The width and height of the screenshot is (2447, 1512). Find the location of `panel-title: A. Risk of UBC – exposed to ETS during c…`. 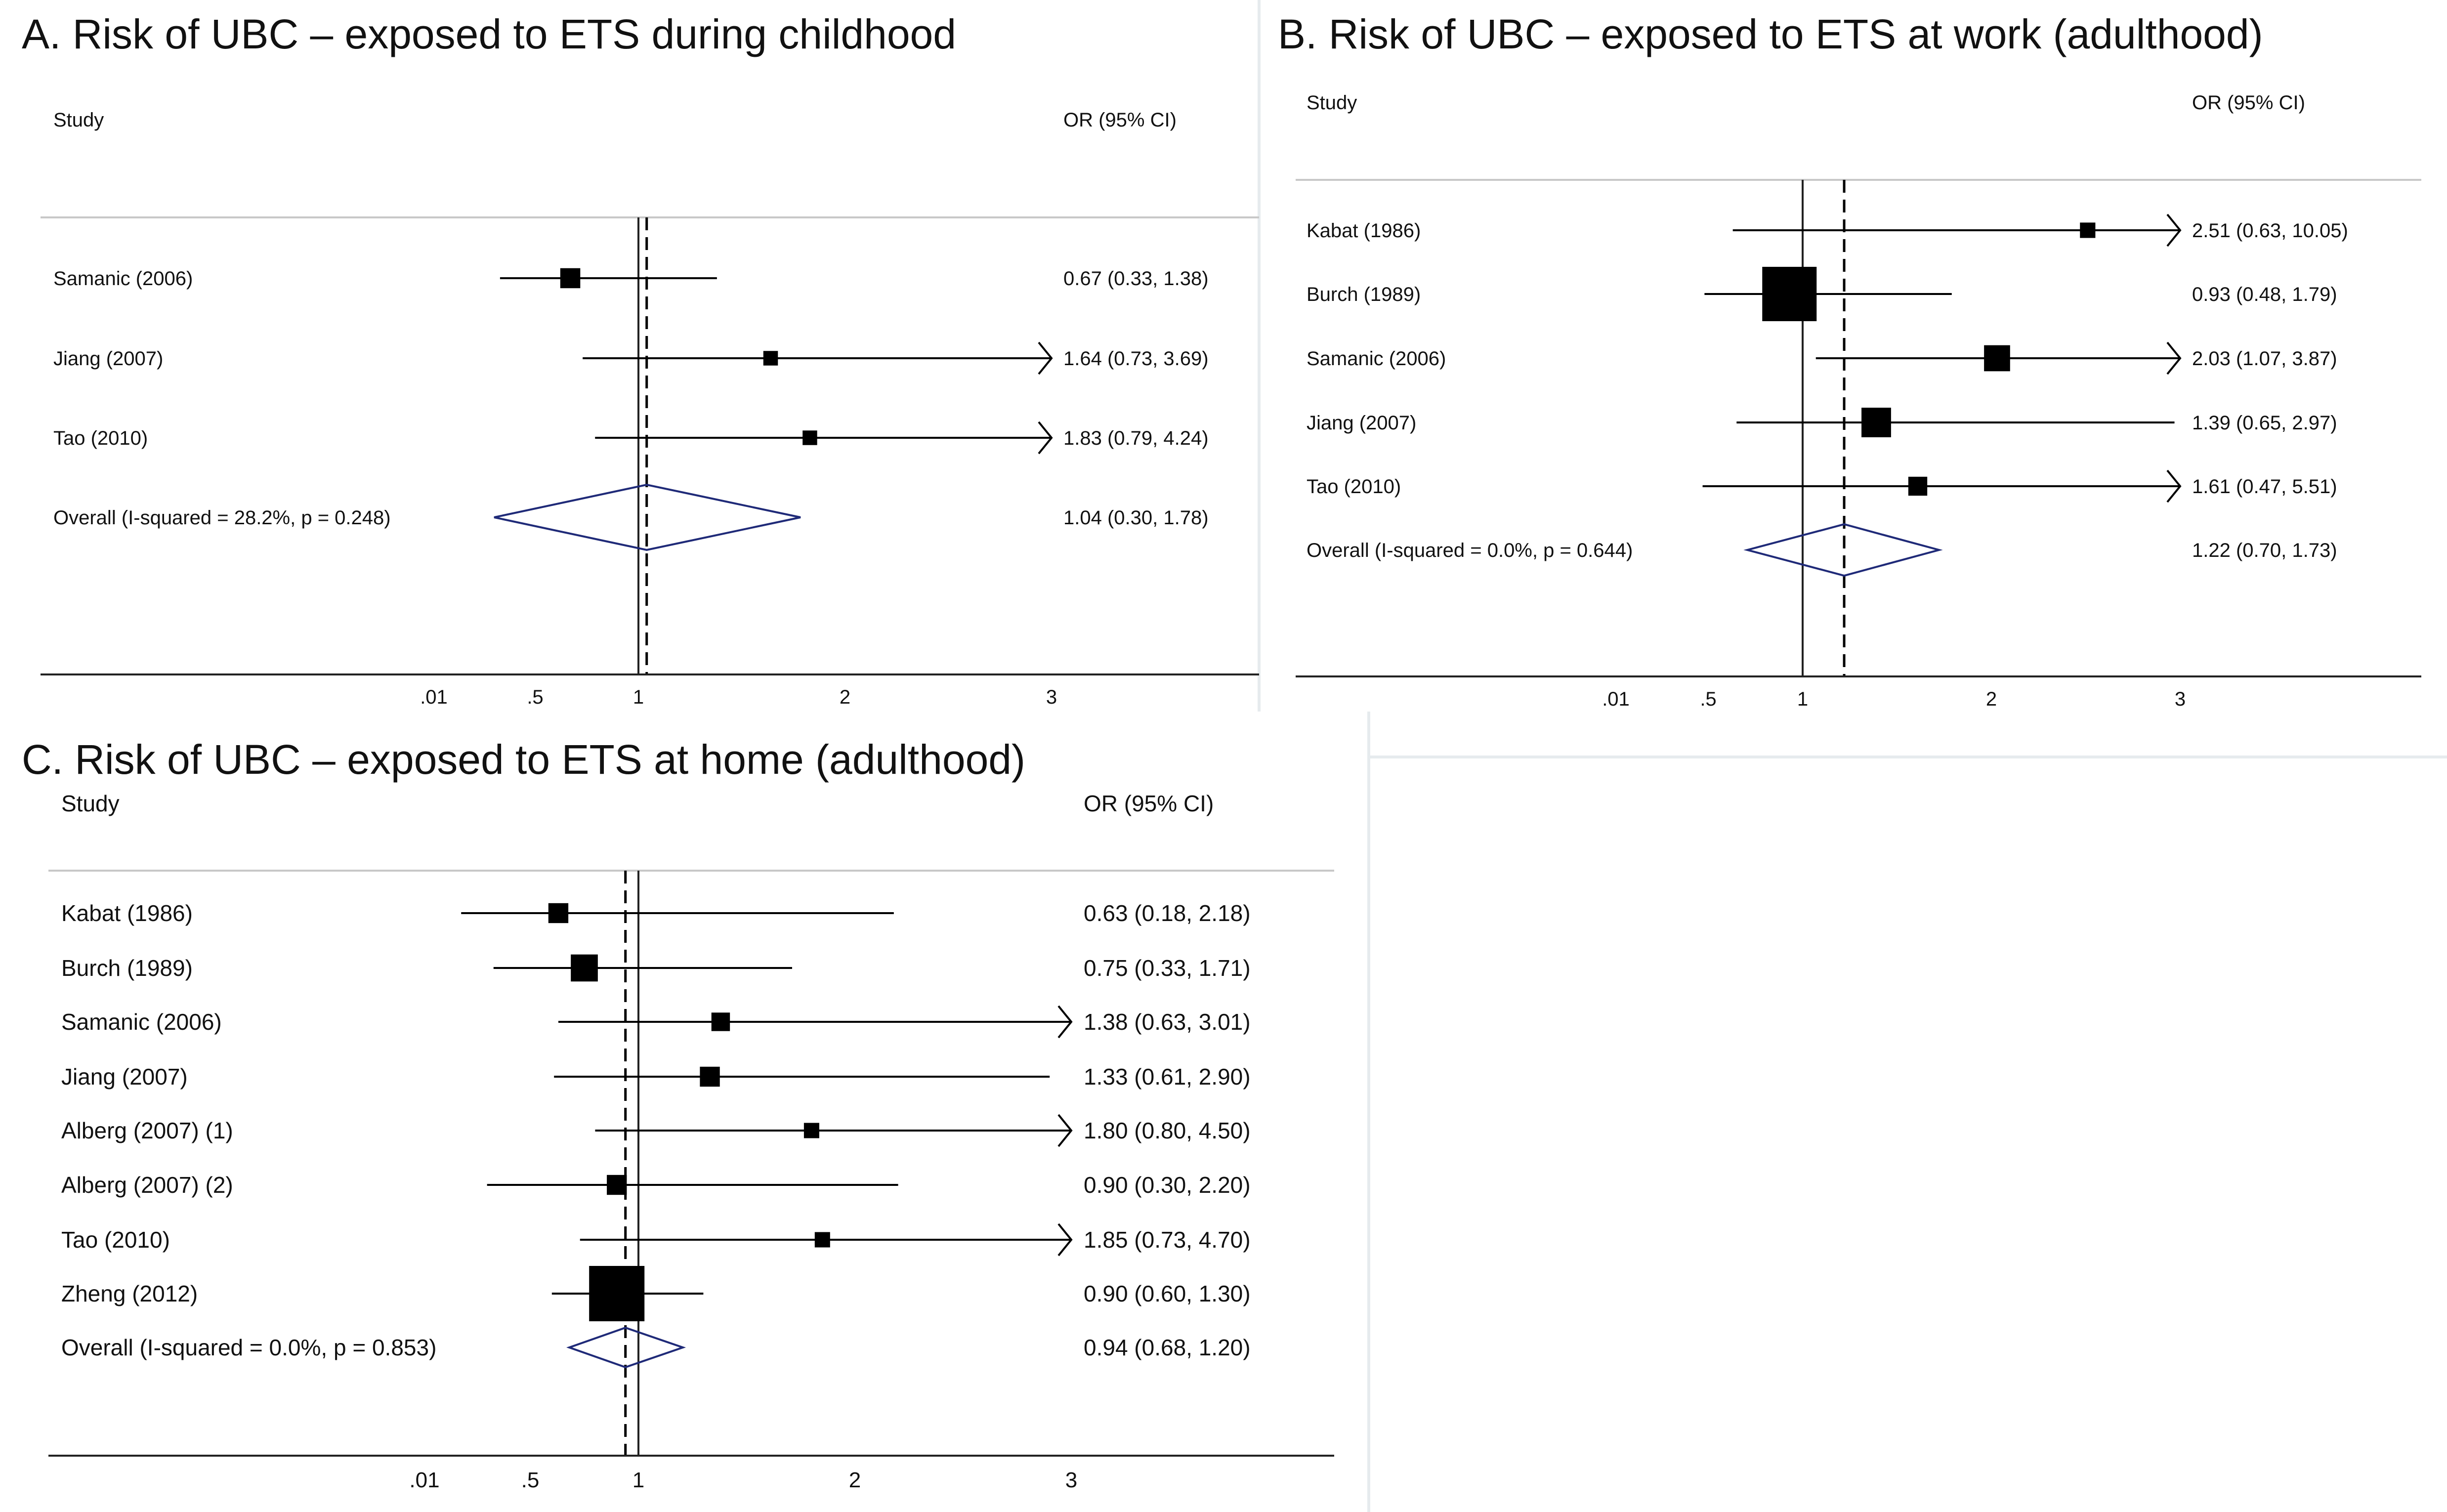

panel-title: A. Risk of UBC – exposed to ETS during c… is located at coordinates (489, 34).